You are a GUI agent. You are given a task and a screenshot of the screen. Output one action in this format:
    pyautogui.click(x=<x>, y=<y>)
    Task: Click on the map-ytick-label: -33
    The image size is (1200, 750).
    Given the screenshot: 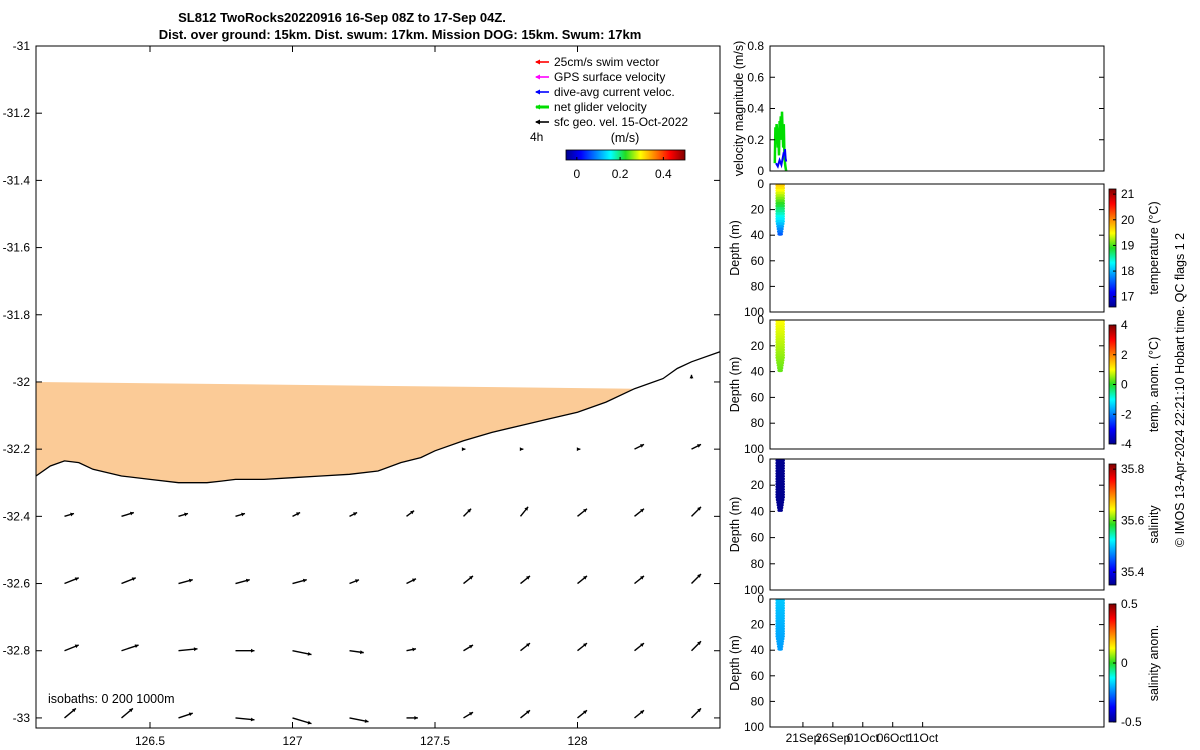 What is the action you would take?
    pyautogui.click(x=22, y=718)
    